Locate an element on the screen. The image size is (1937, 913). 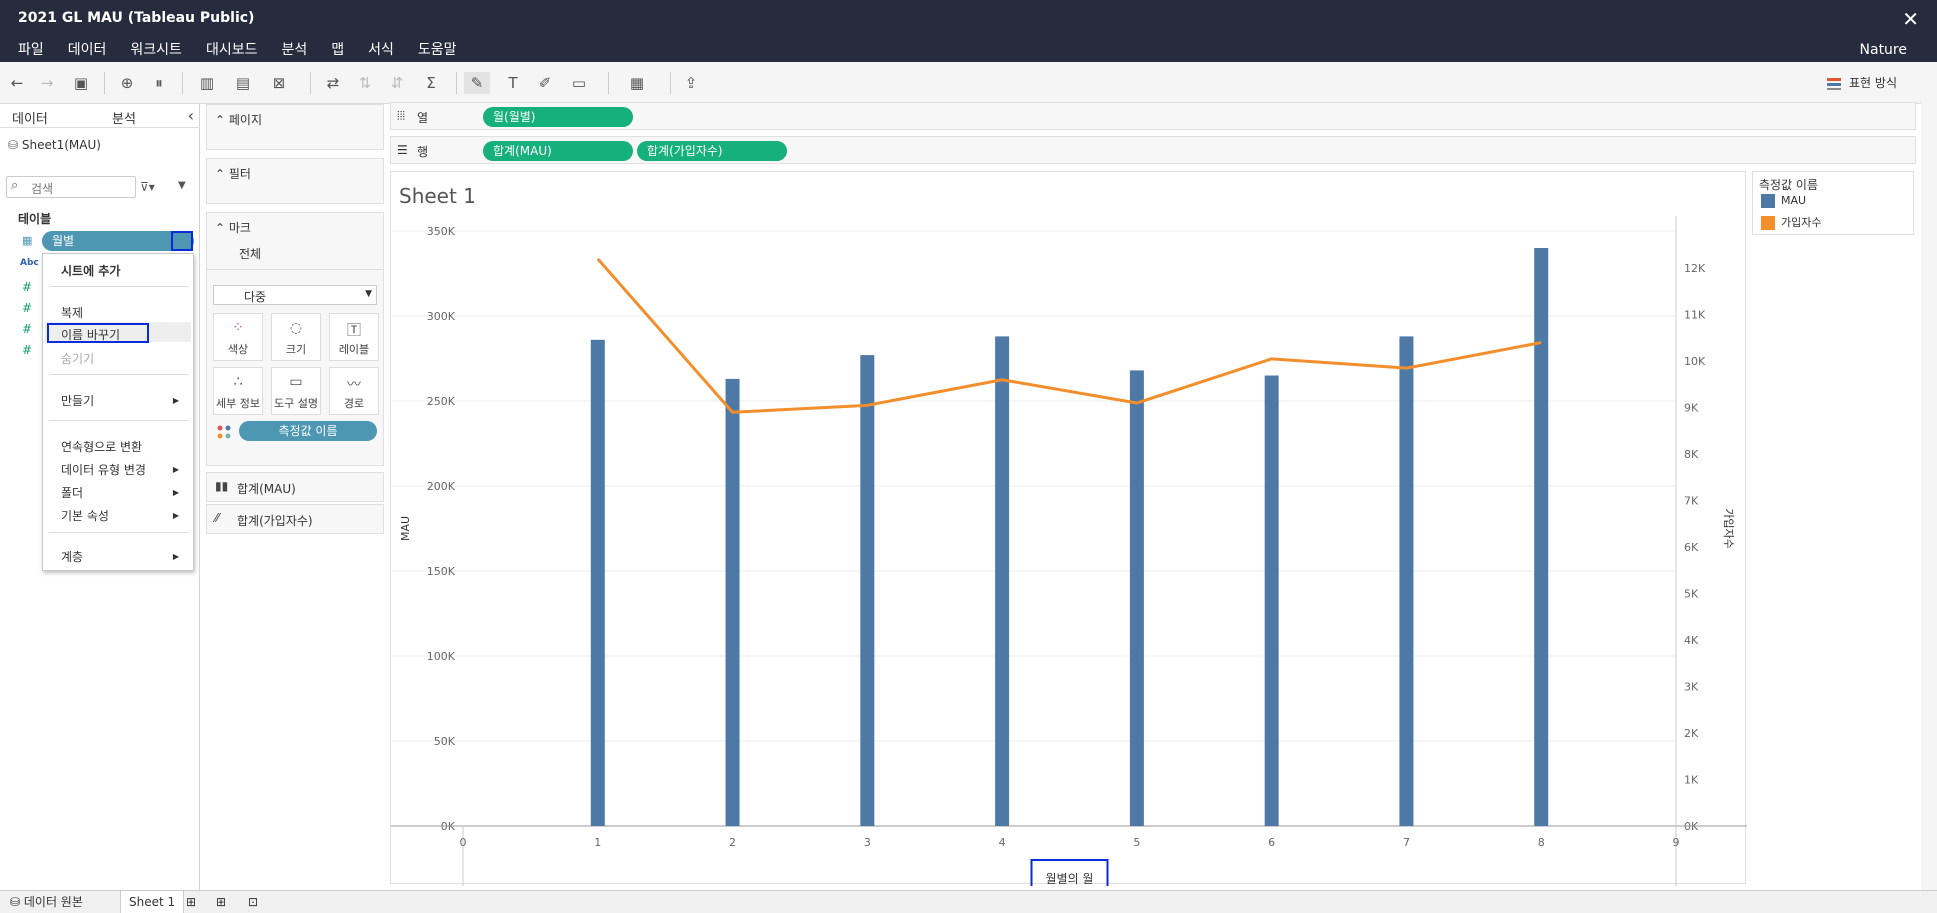
pages-card: ⌃ 페이지 is located at coordinates (295, 127).